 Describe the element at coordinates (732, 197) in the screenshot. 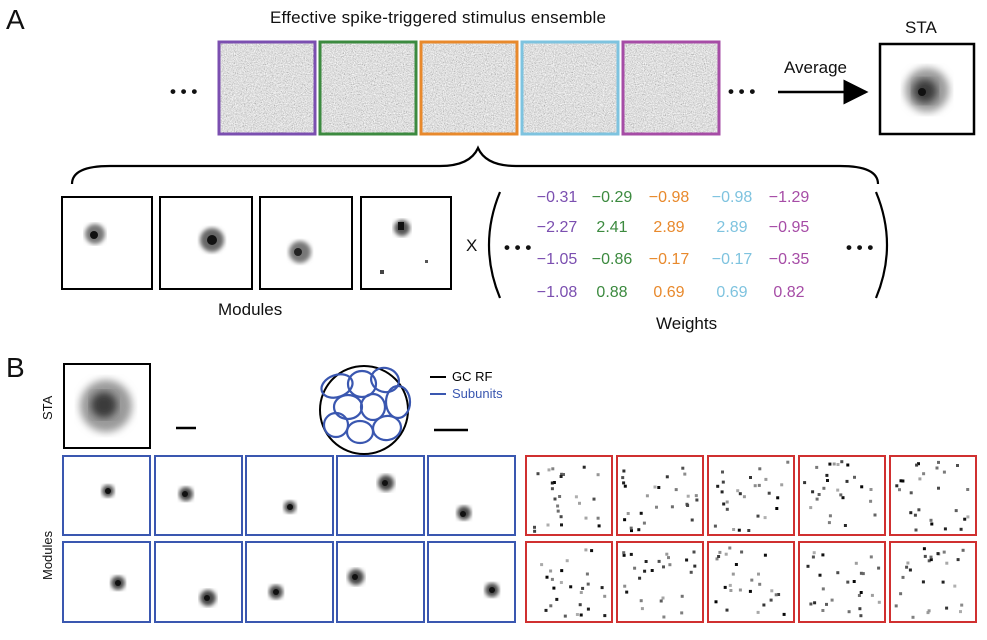

I see `weight-r1-c4: −0.98` at that location.